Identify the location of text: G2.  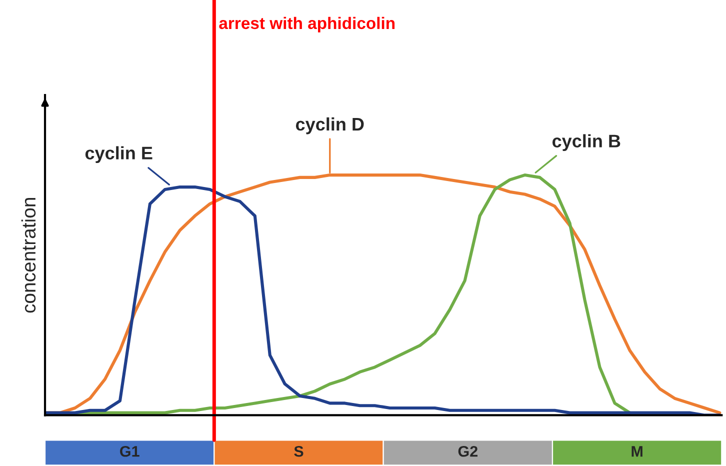
(468, 451).